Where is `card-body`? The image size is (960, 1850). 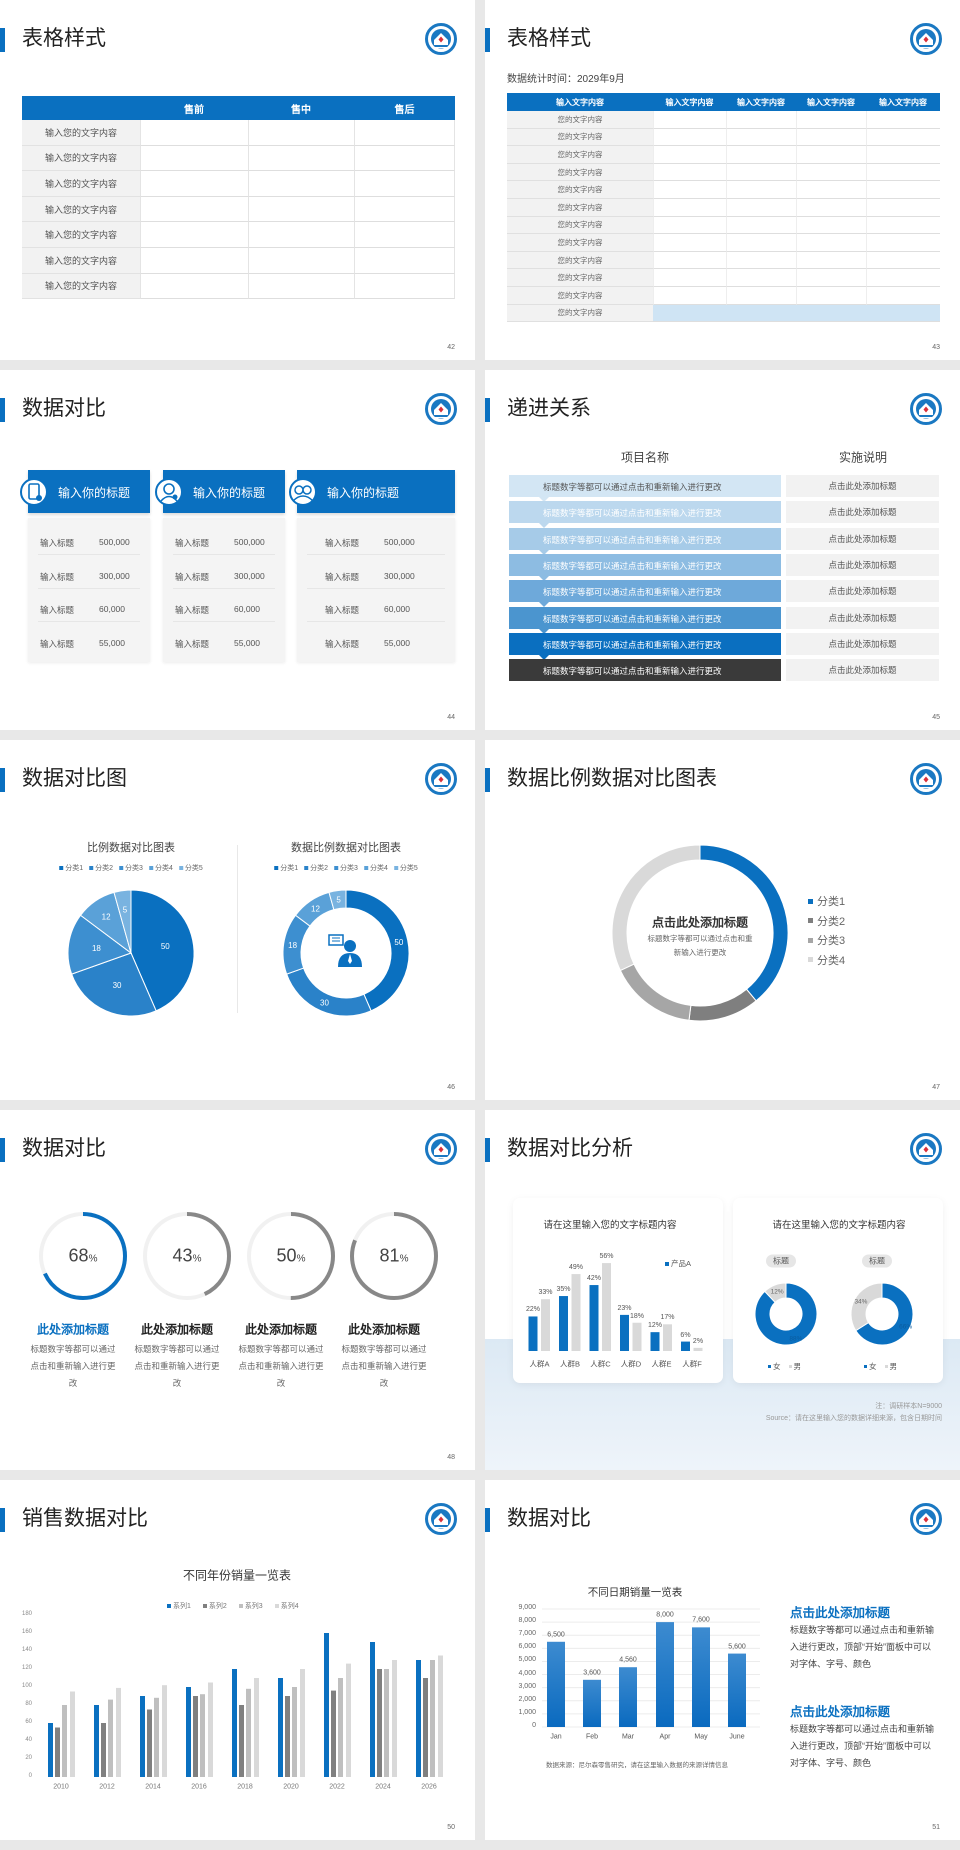
card-body is located at coordinates (89, 590).